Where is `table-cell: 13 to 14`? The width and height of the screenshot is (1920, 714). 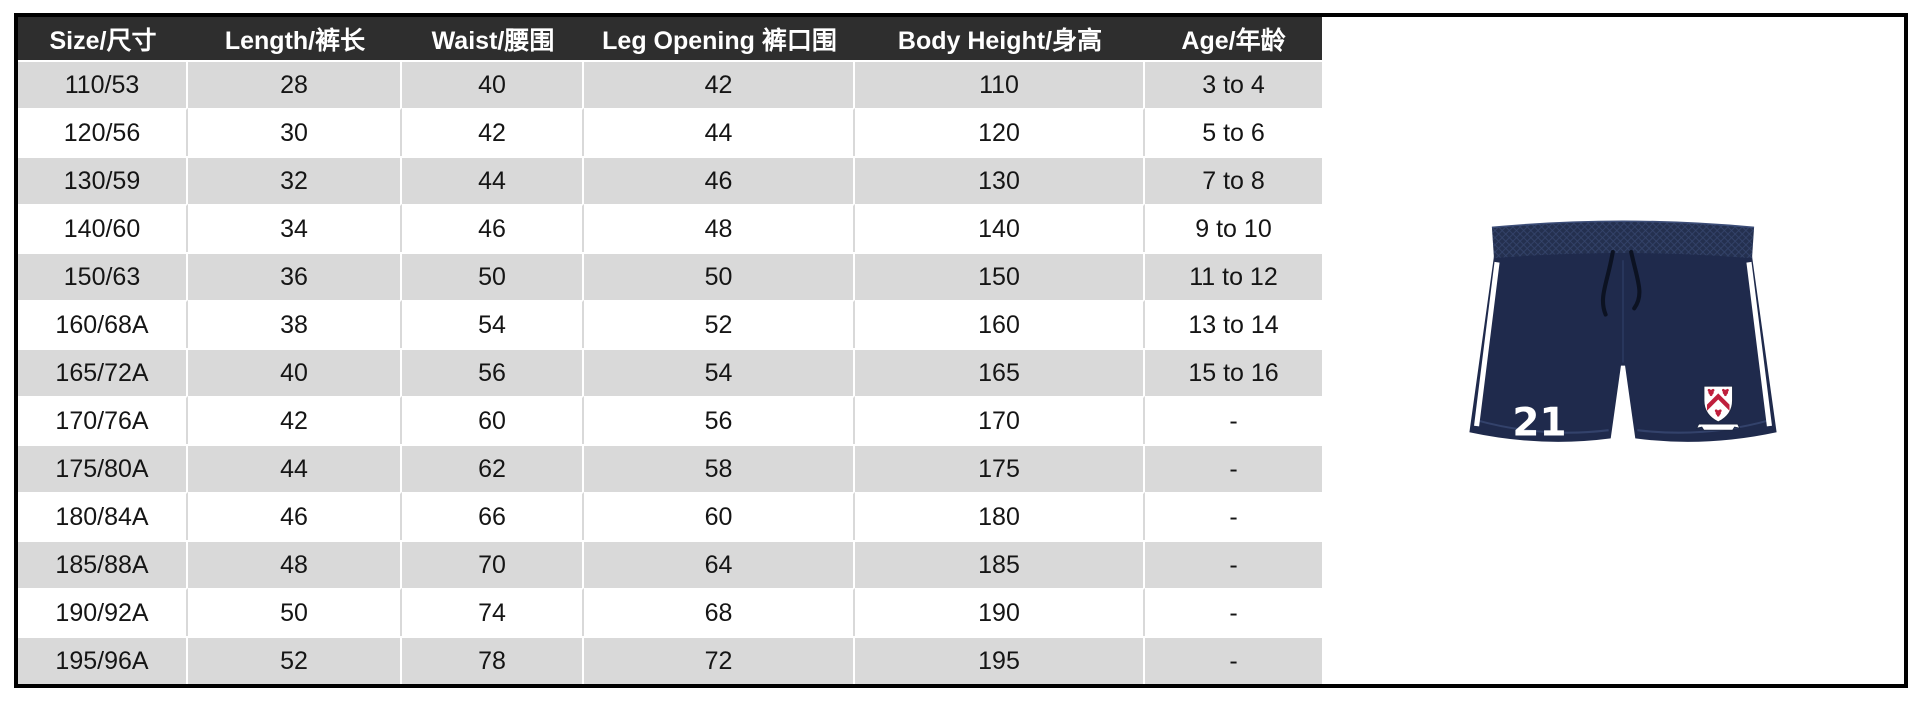 table-cell: 13 to 14 is located at coordinates (1233, 324).